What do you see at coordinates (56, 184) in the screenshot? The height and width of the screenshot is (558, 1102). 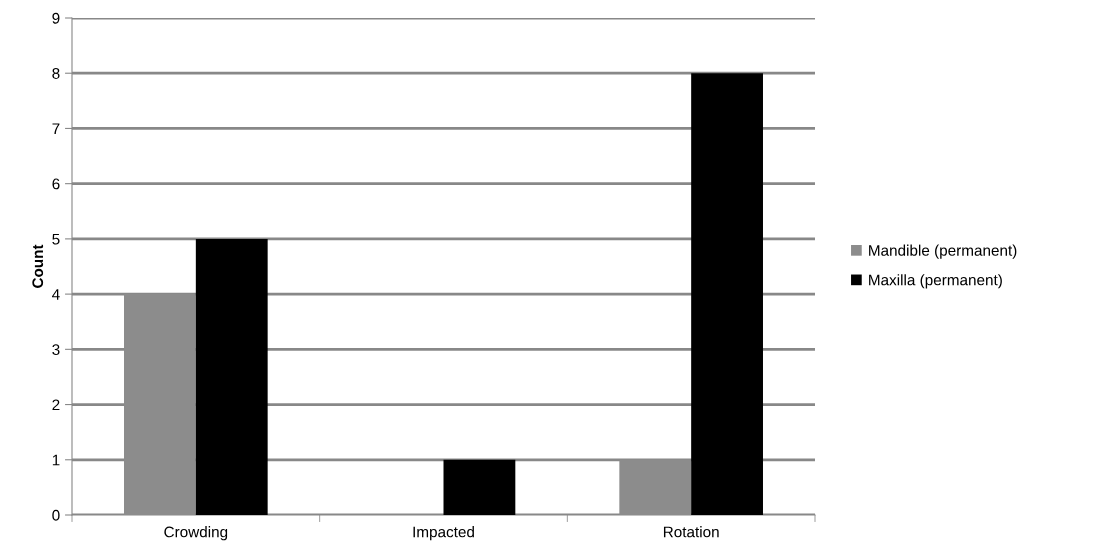 I see `y-tick-label: 6` at bounding box center [56, 184].